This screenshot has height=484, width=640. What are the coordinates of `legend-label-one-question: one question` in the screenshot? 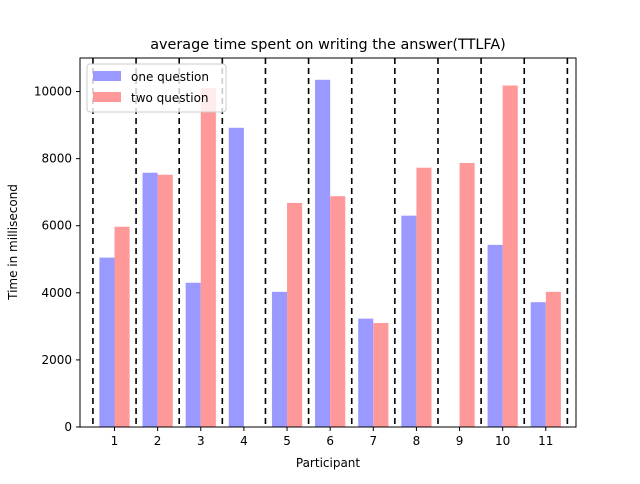 It's located at (170, 77).